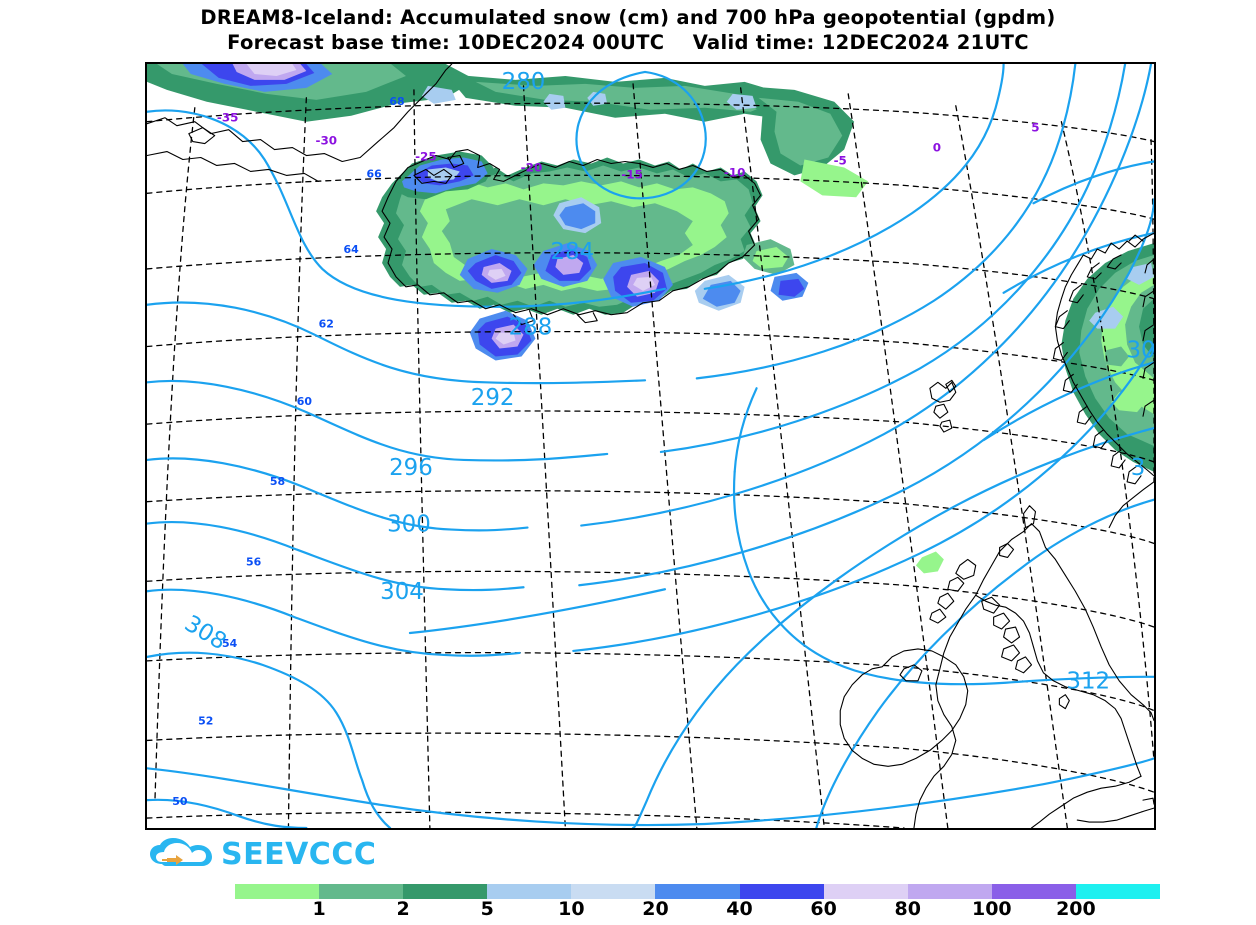  I want to click on contour-label-304: 304, so click(402, 592).